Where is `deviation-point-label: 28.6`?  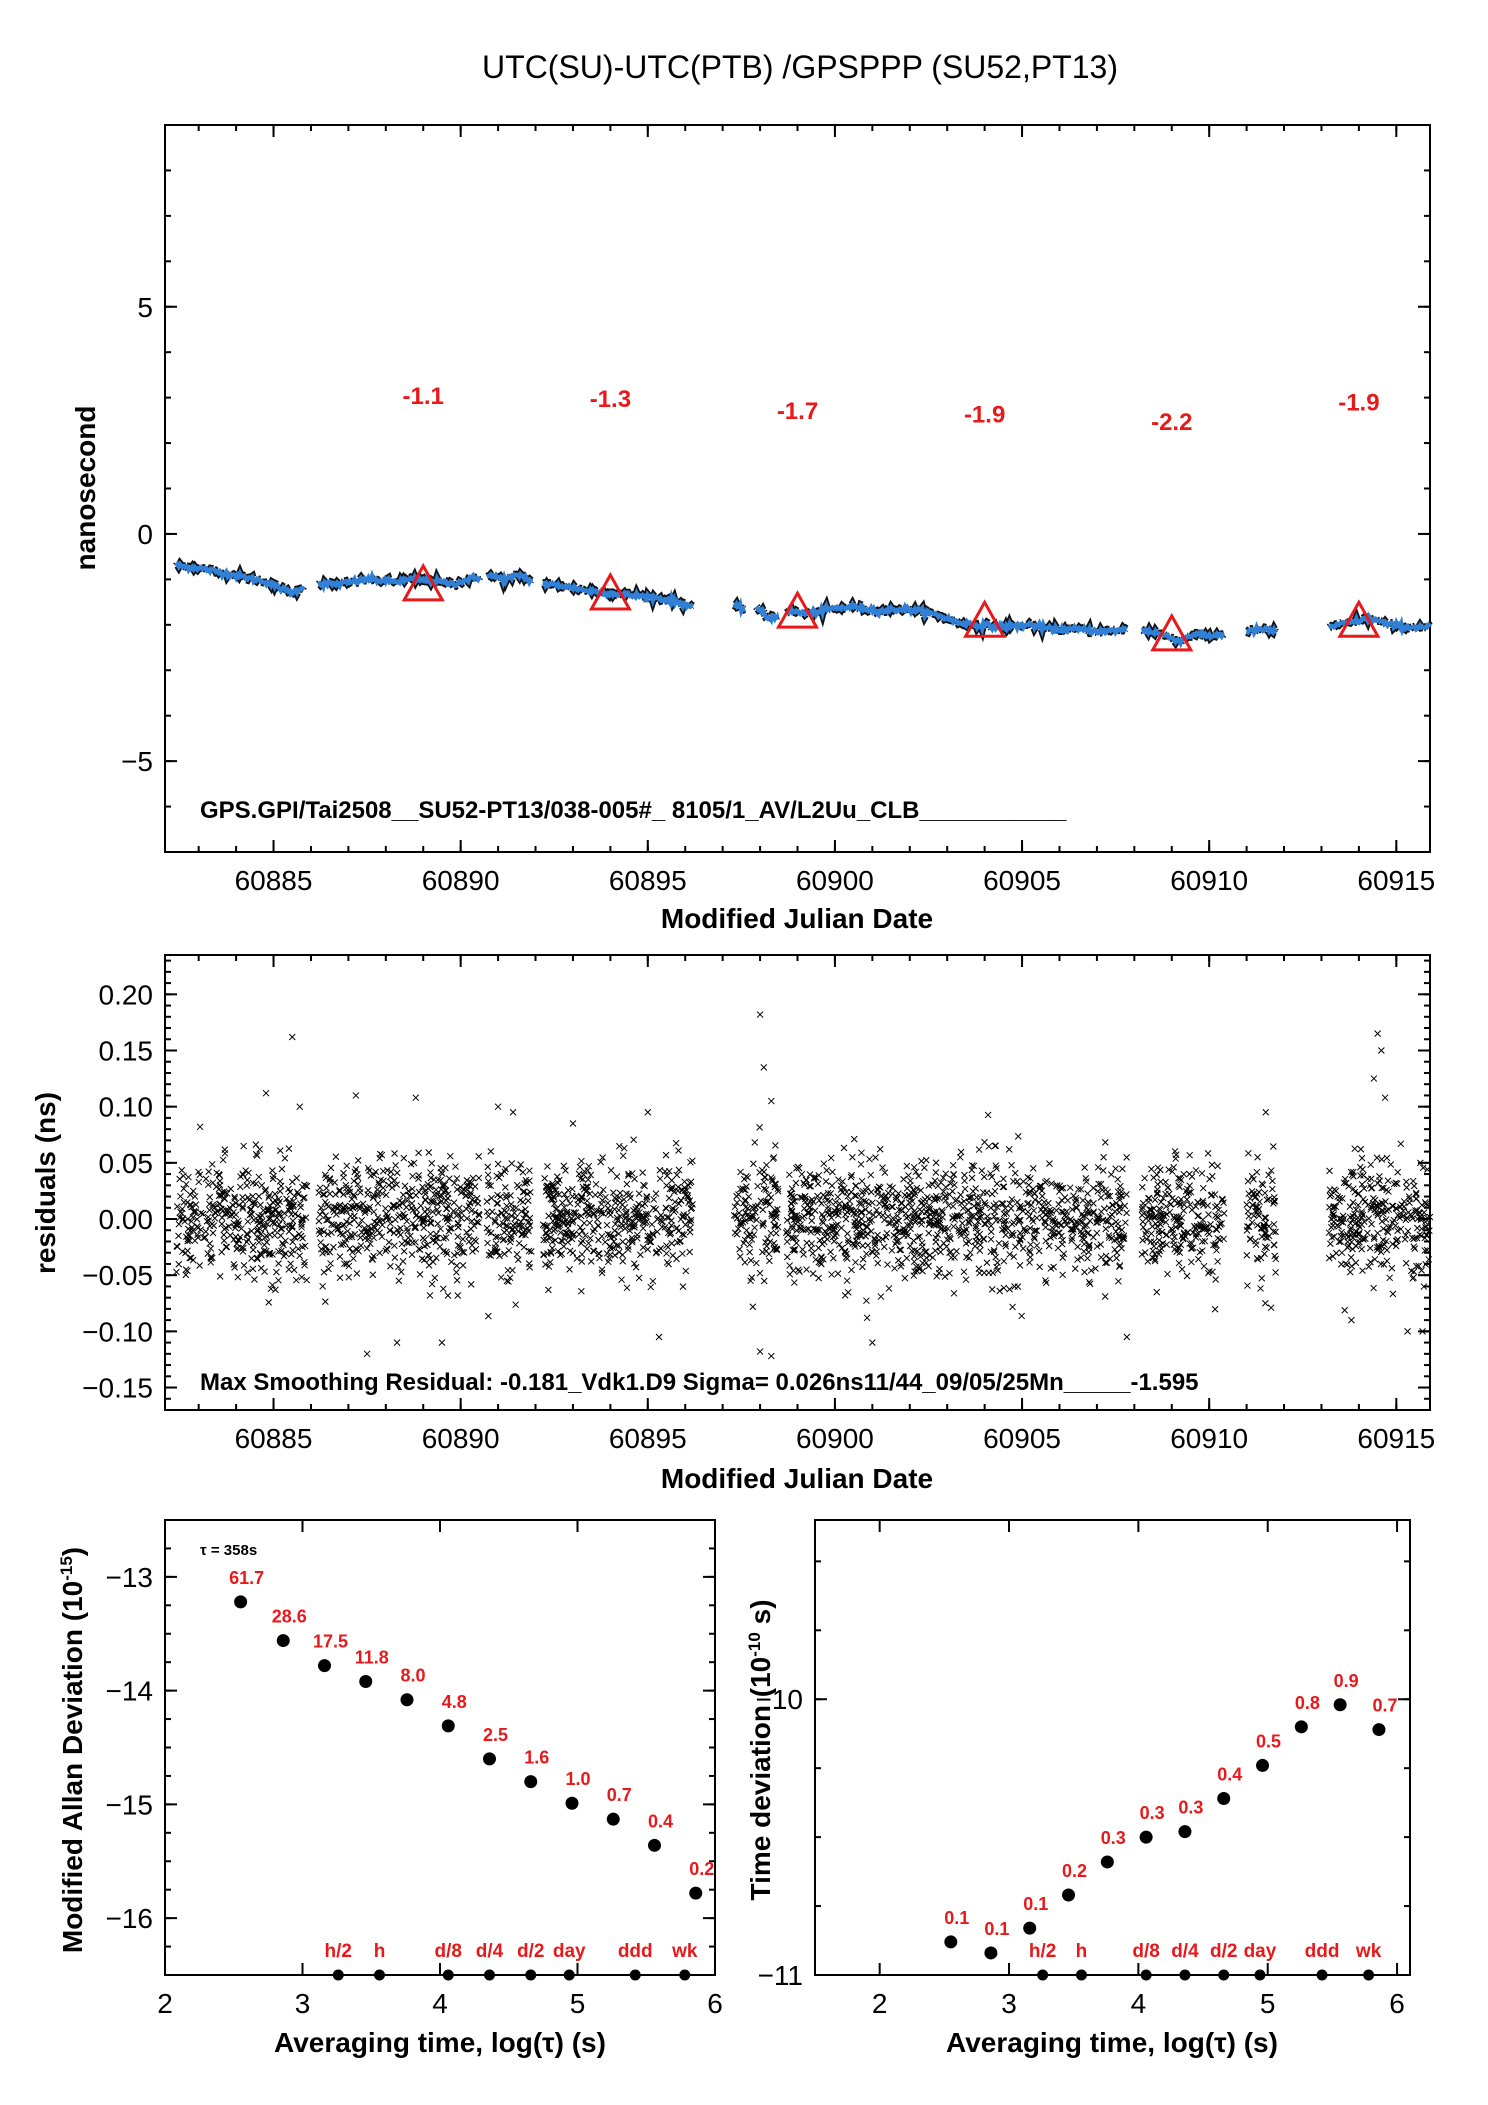 deviation-point-label: 28.6 is located at coordinates (289, 1617).